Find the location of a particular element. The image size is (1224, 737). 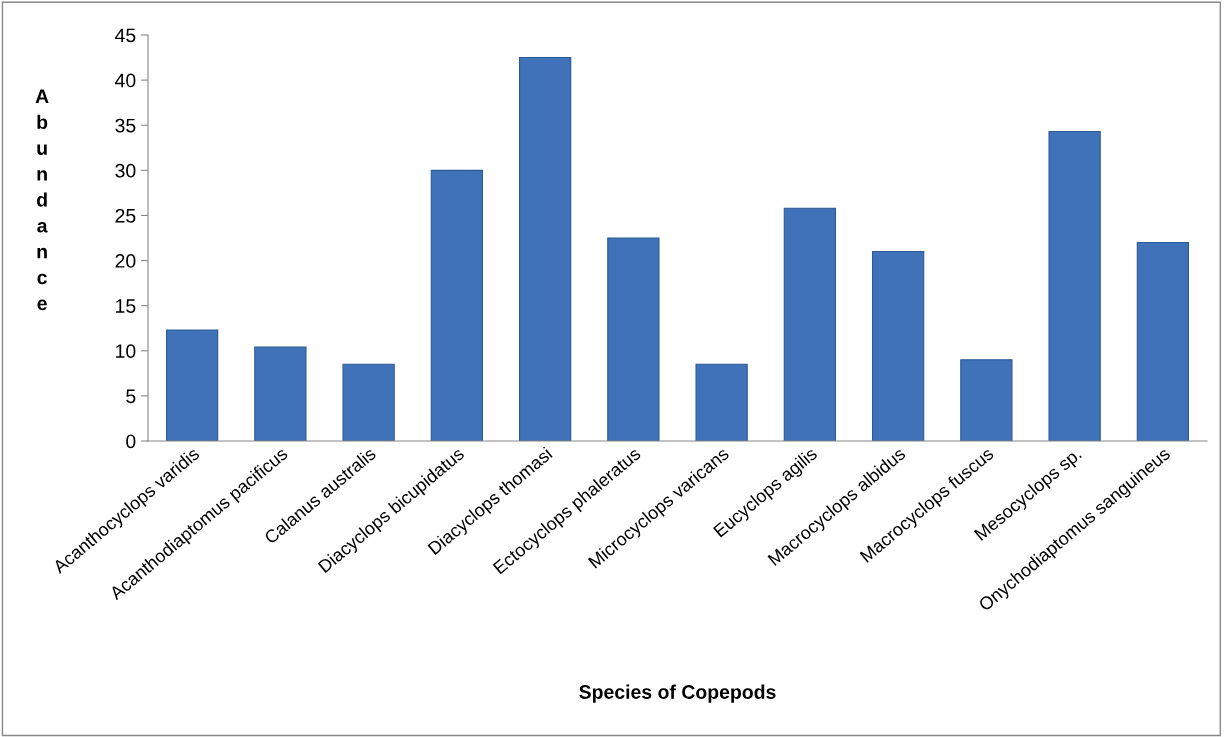

y-tick-label: 10 is located at coordinates (126, 351).